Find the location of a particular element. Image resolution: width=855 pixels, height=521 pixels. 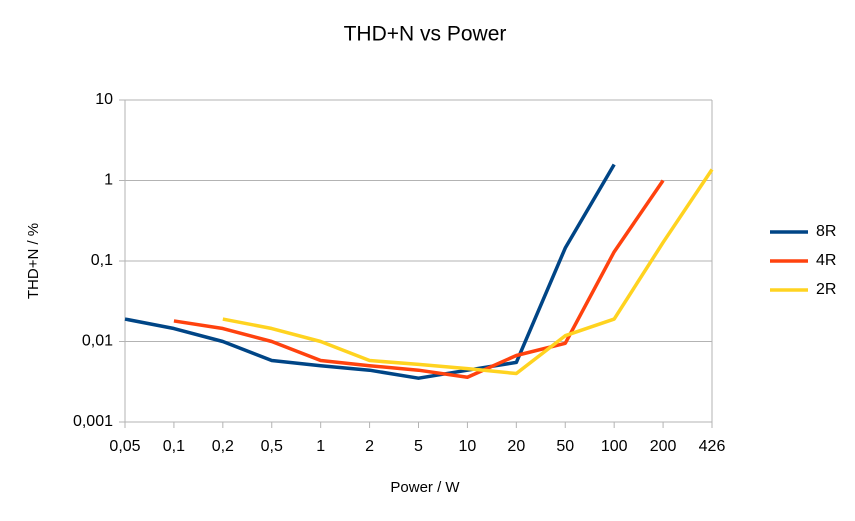

x-tick-label: 200 is located at coordinates (663, 446).